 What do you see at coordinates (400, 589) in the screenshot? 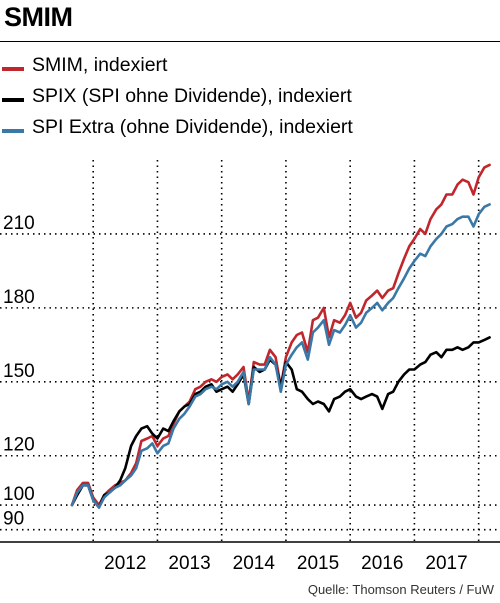
I see `source-note: Quelle: Thomson Reuters / FuW` at bounding box center [400, 589].